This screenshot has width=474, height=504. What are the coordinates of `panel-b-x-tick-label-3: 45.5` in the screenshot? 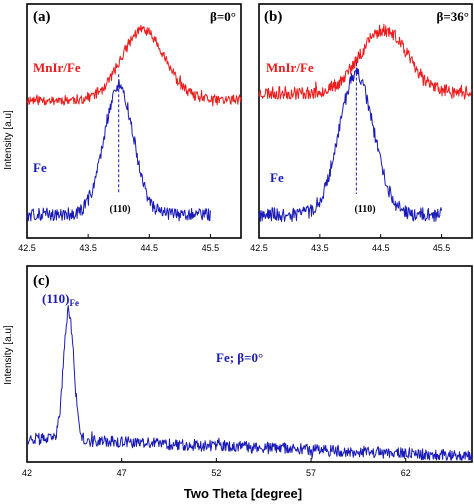 It's located at (442, 248).